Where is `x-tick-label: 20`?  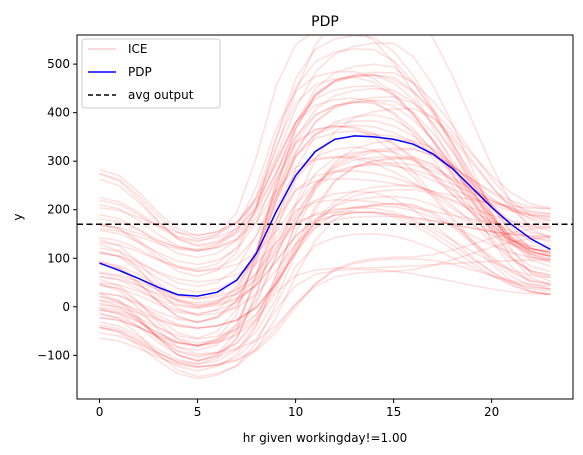
x-tick-label: 20 is located at coordinates (491, 412).